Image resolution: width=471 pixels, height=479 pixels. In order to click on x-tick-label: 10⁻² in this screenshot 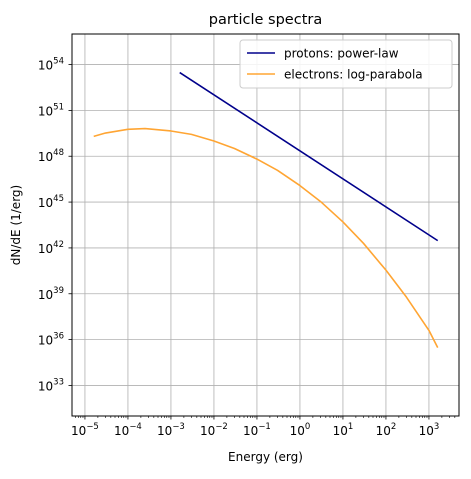, I will do `click(214, 430)`.